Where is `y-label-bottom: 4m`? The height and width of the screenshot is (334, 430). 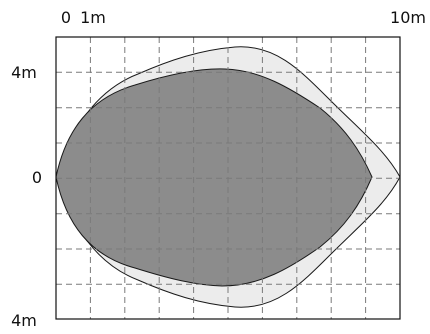
y-label-bottom: 4m is located at coordinates (24, 320).